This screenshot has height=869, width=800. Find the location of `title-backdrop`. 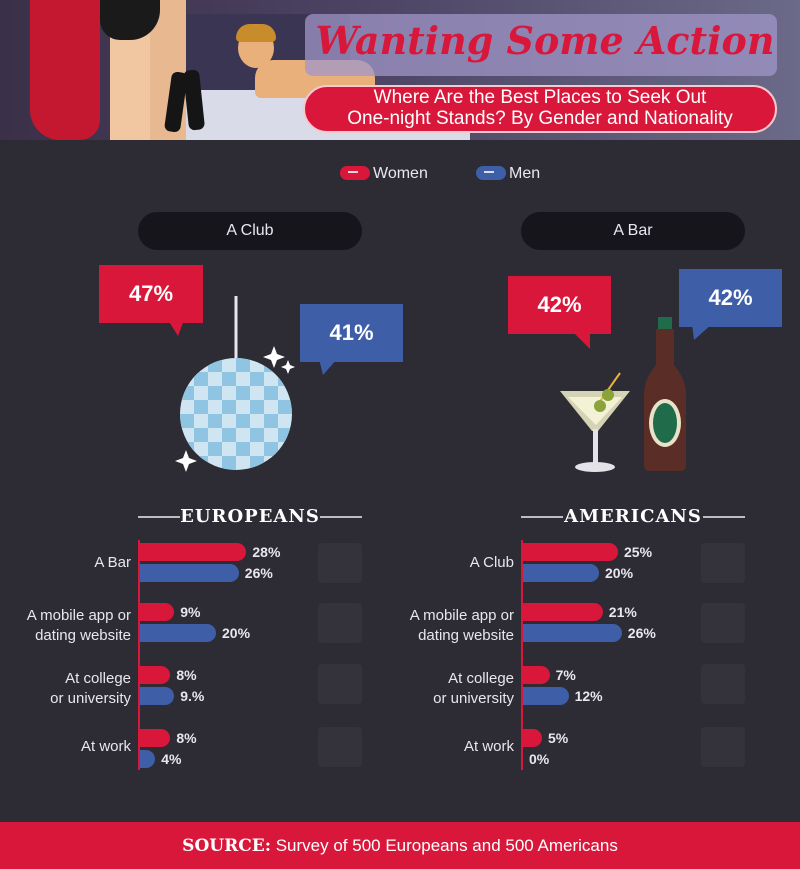

title-backdrop is located at coordinates (541, 45).